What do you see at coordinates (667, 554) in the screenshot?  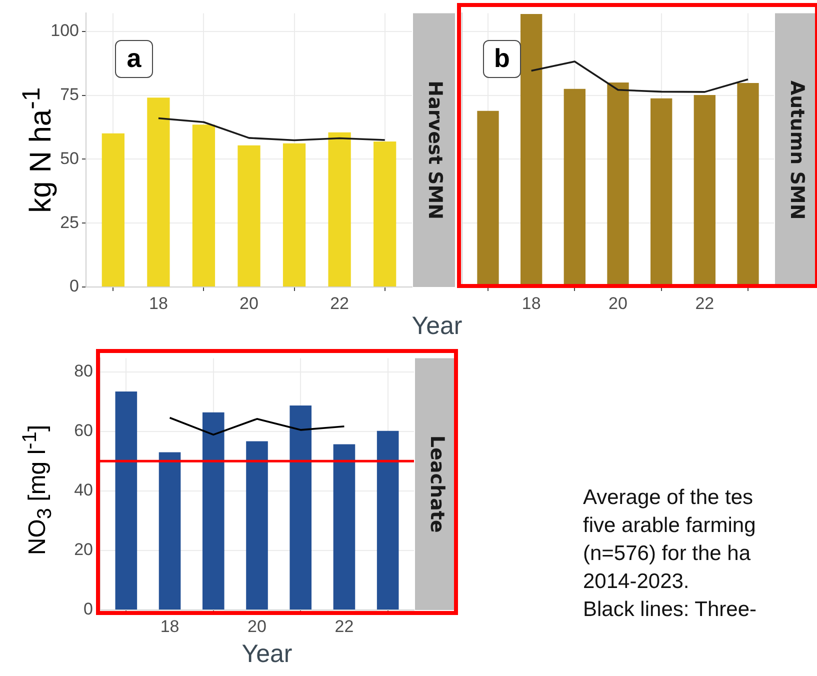 I see `text: (n=576) for the ha` at bounding box center [667, 554].